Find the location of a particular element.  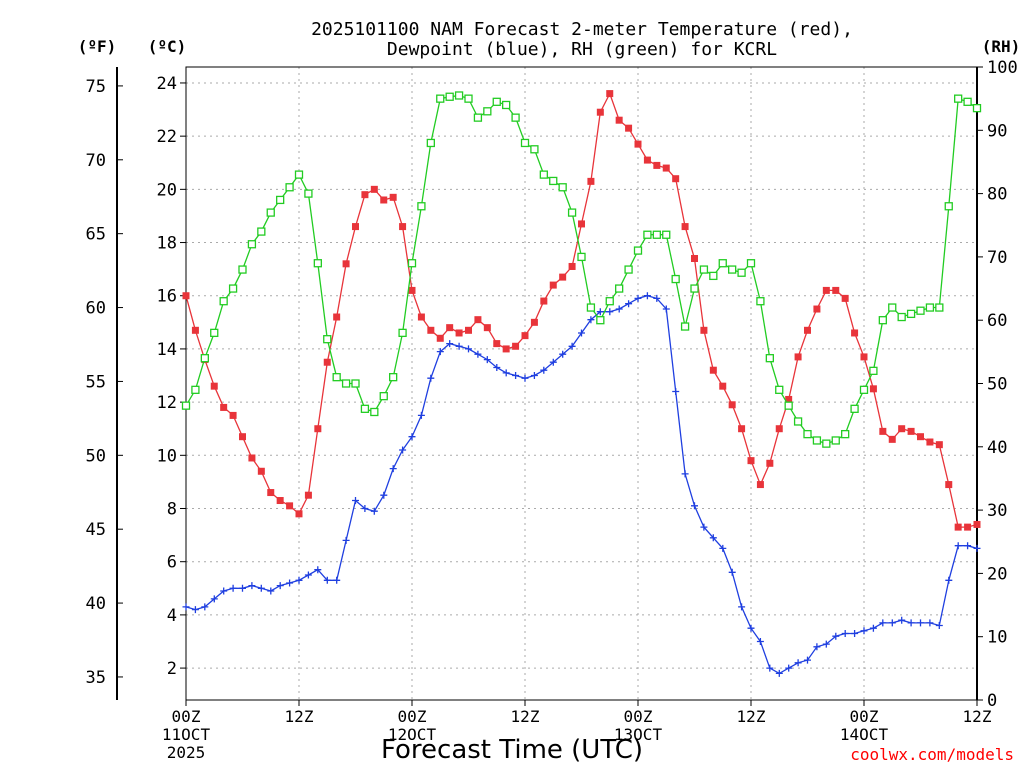

celsius-tick-label: 2 is located at coordinates (172, 669).